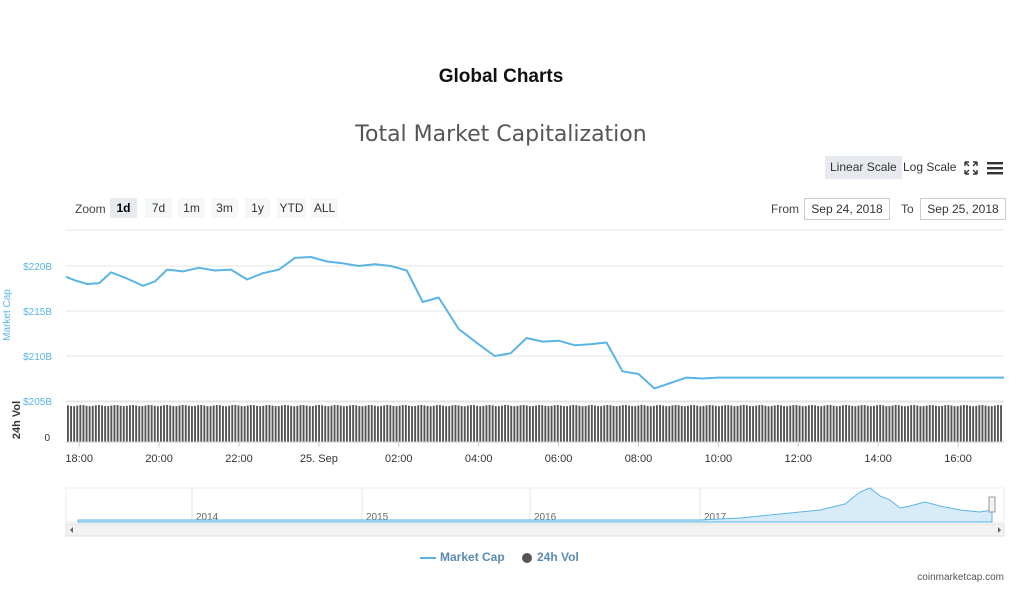 The image size is (1024, 595). Describe the element at coordinates (930, 167) in the screenshot. I see `log-scale-button: Log Scale` at that location.